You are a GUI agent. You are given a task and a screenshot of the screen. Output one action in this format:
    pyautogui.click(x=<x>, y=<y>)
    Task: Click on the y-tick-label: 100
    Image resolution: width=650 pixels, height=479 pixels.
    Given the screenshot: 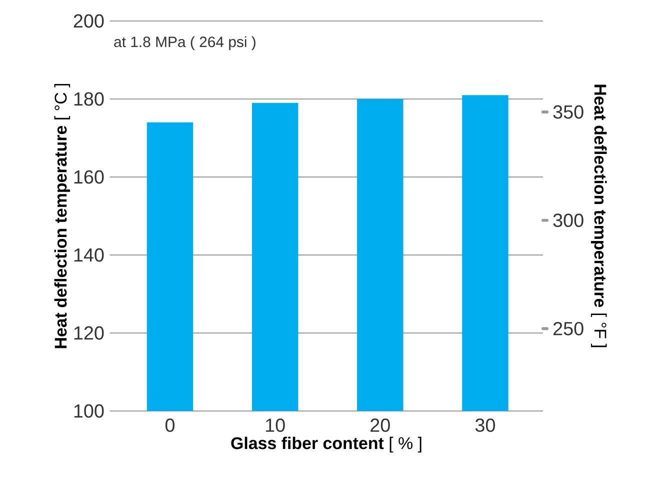 What is the action you would take?
    pyautogui.click(x=89, y=411)
    